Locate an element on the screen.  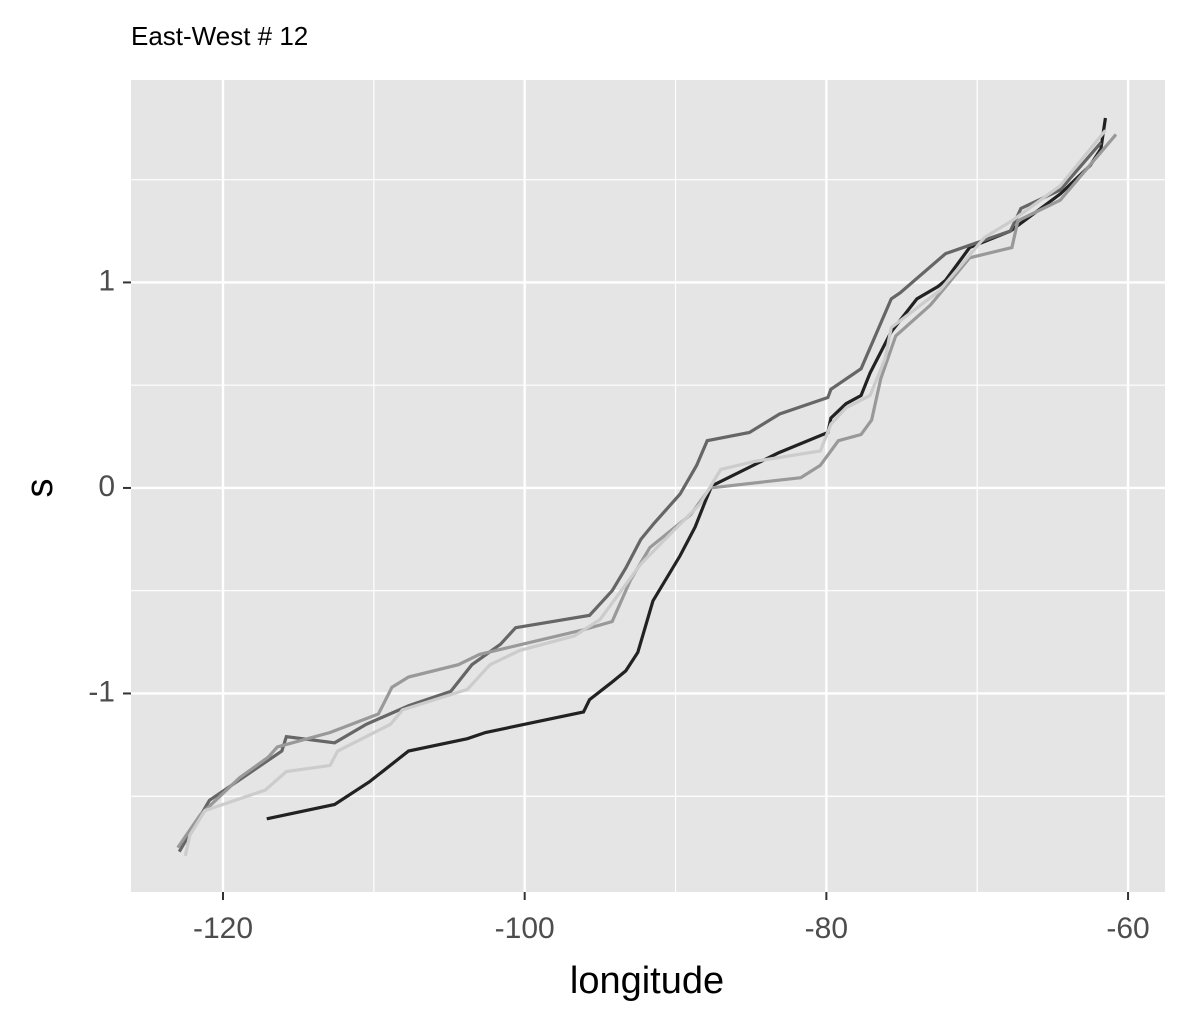
x-axis-label: longitude is located at coordinates (647, 981).